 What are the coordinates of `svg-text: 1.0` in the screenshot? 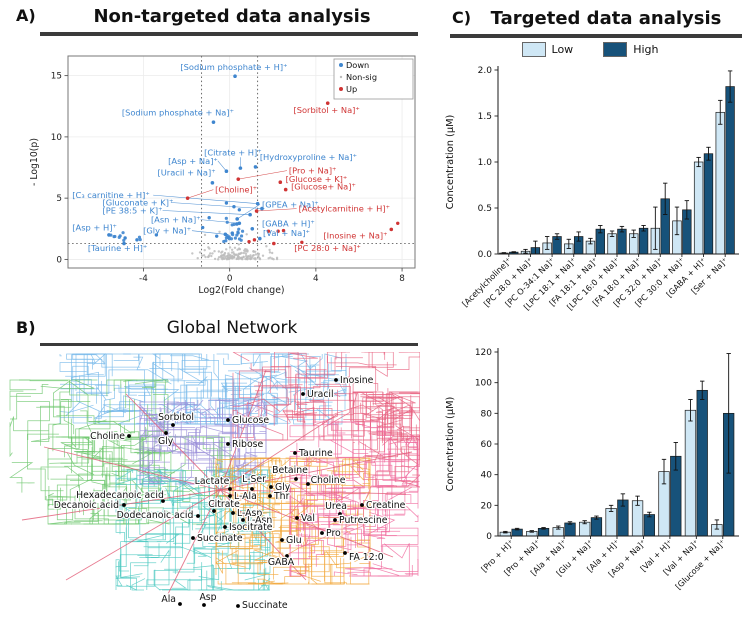 It's located at (485, 163).